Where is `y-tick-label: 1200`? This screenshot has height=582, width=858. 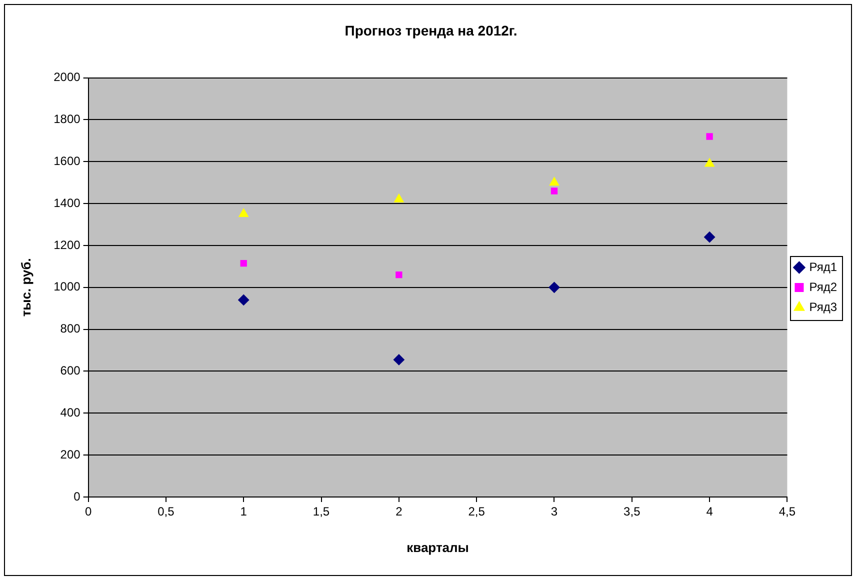 y-tick-label: 1200 is located at coordinates (67, 245).